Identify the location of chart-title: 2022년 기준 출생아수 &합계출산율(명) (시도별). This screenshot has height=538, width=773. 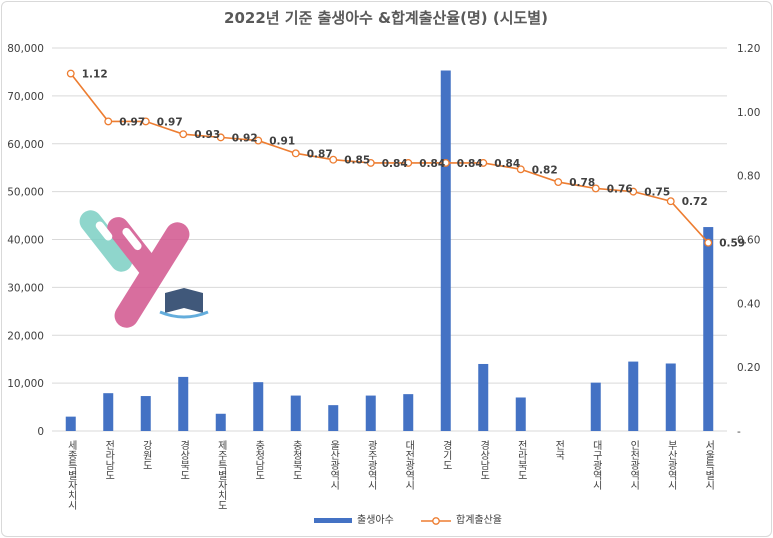
(386, 18).